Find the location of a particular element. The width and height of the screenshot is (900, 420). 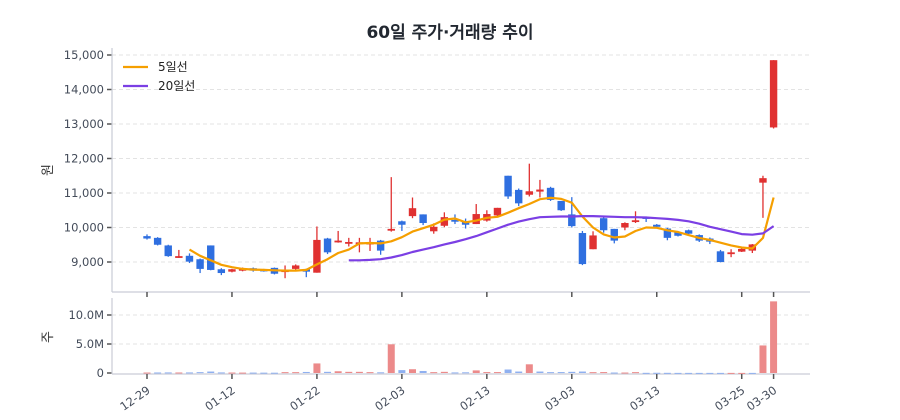

y-tick-label: 13,000 is located at coordinates (84, 124).